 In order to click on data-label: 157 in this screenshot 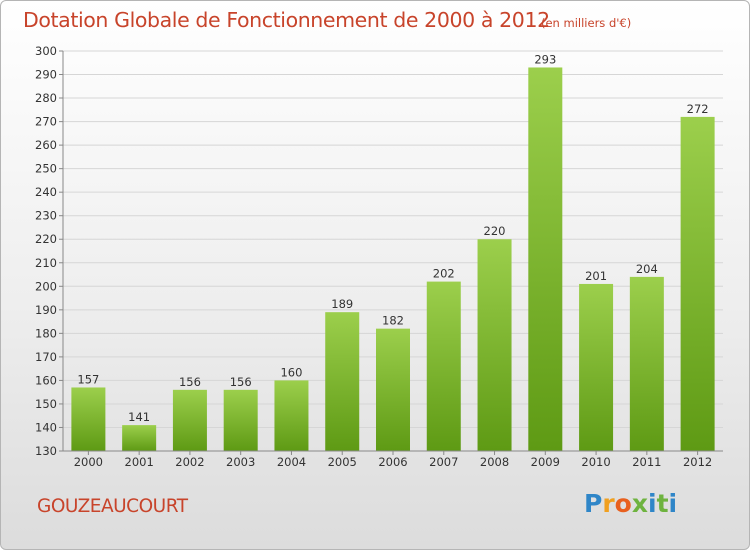, I will do `click(88, 379)`.